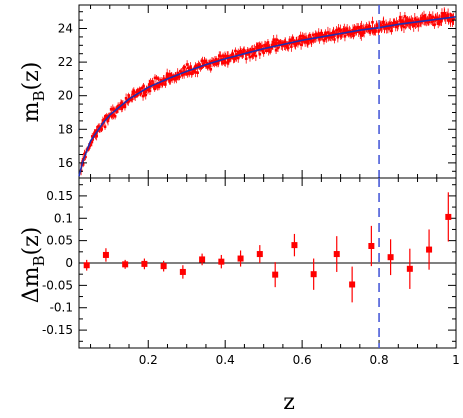 Image resolution: width=463 pixels, height=418 pixels. What do you see at coordinates (225, 360) in the screenshot?
I see `x-tick-label: 0.4` at bounding box center [225, 360].